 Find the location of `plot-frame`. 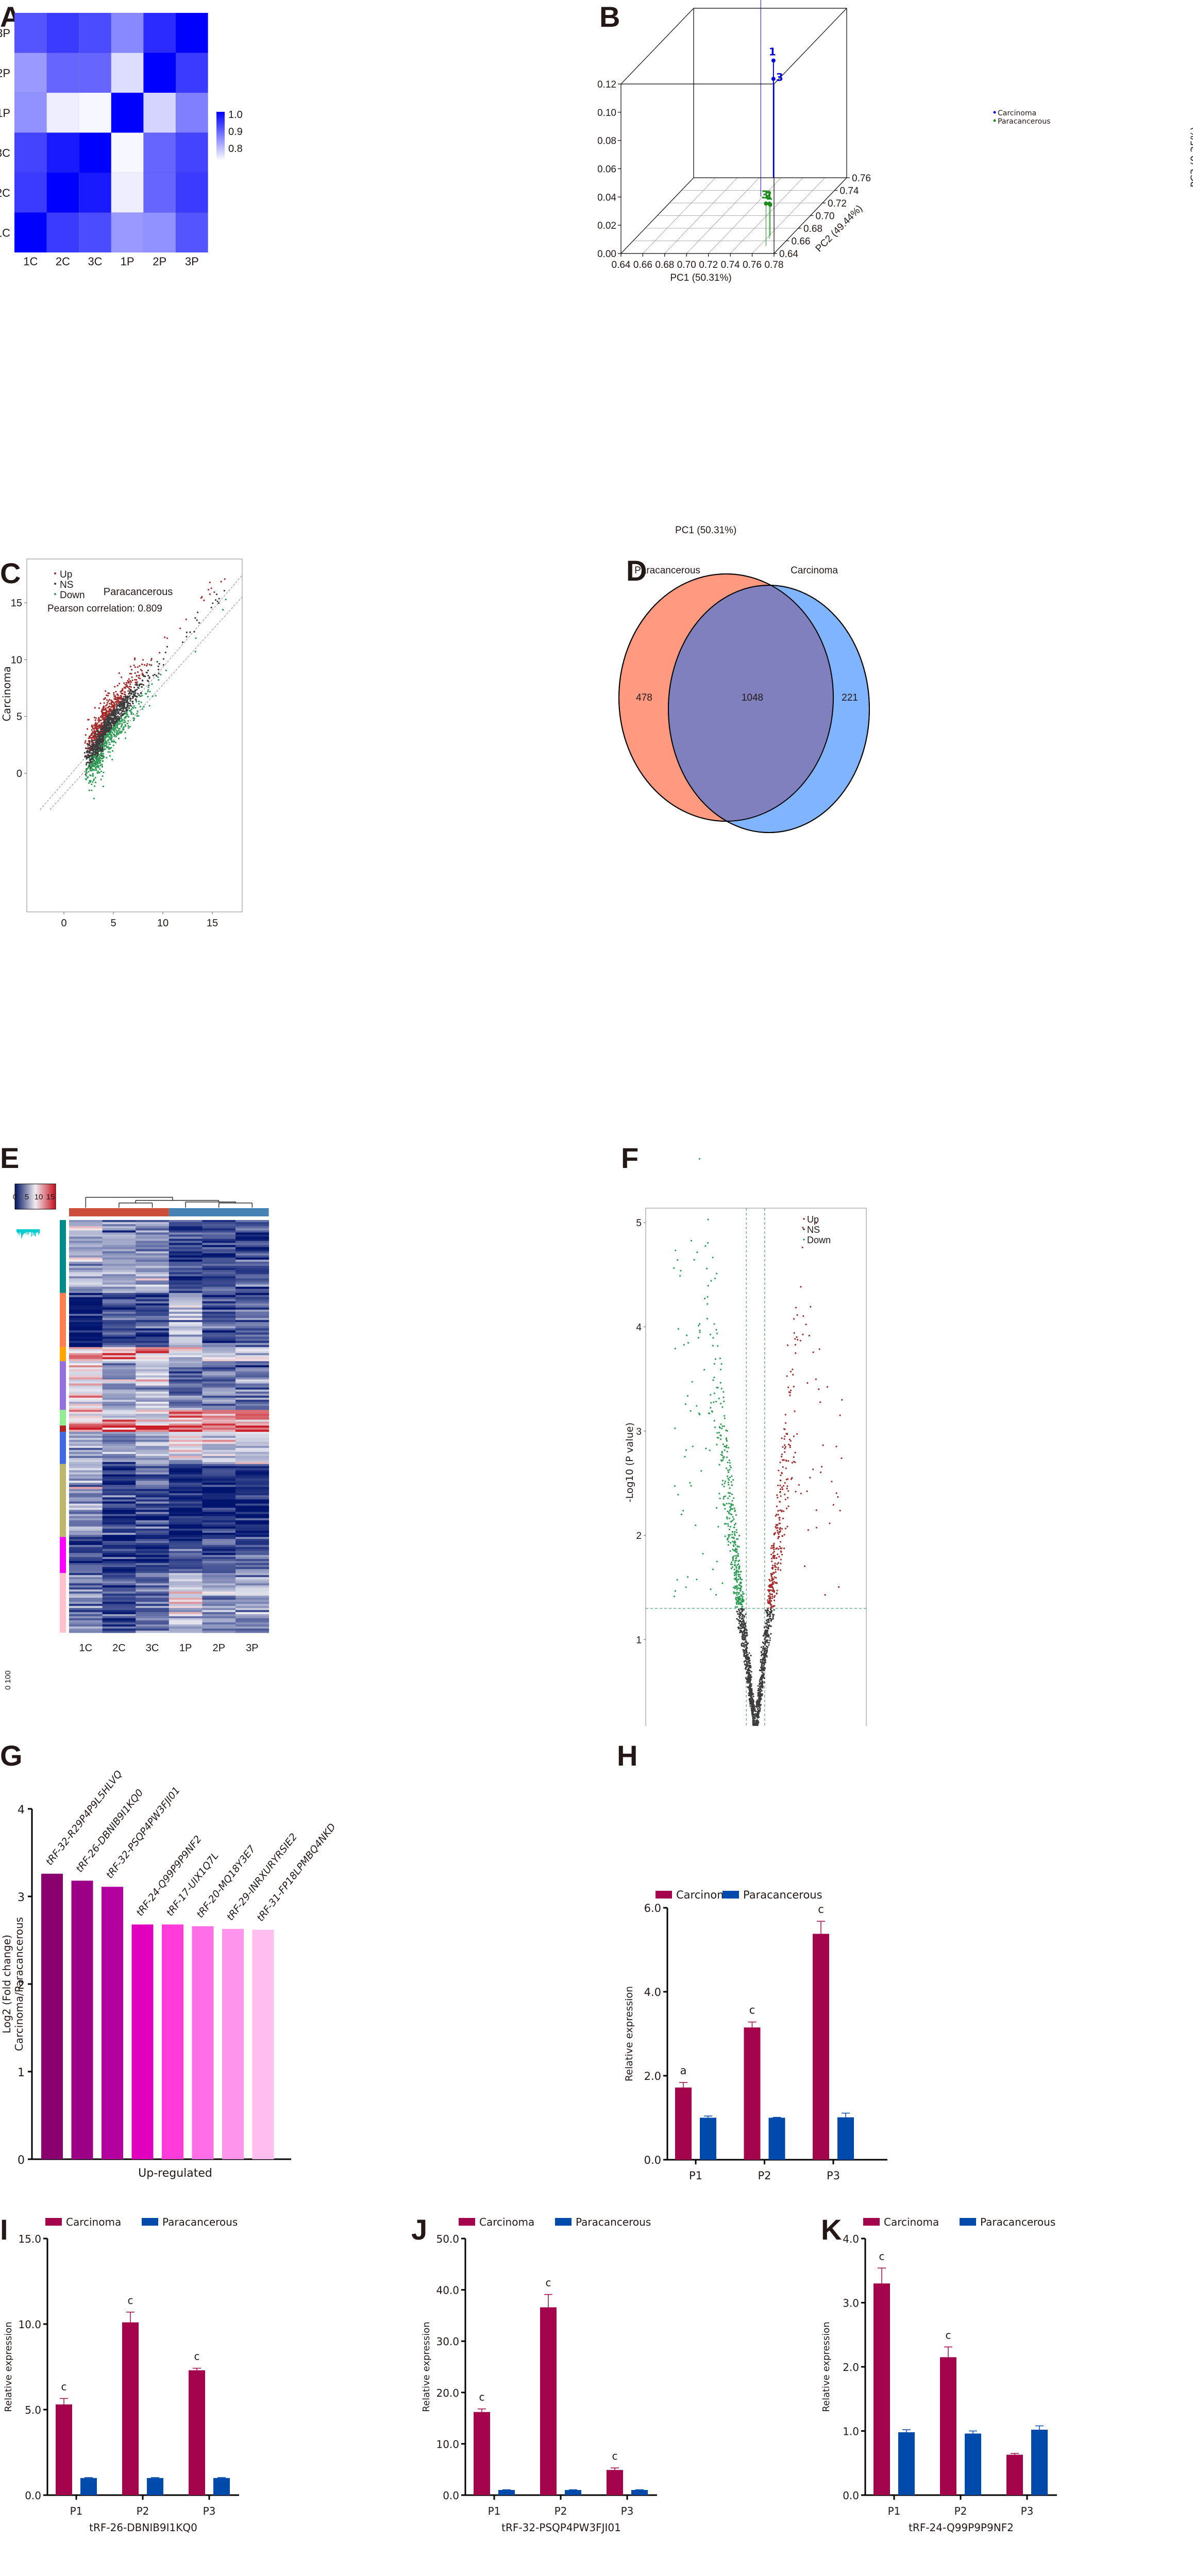

plot-frame is located at coordinates (756, 1467).